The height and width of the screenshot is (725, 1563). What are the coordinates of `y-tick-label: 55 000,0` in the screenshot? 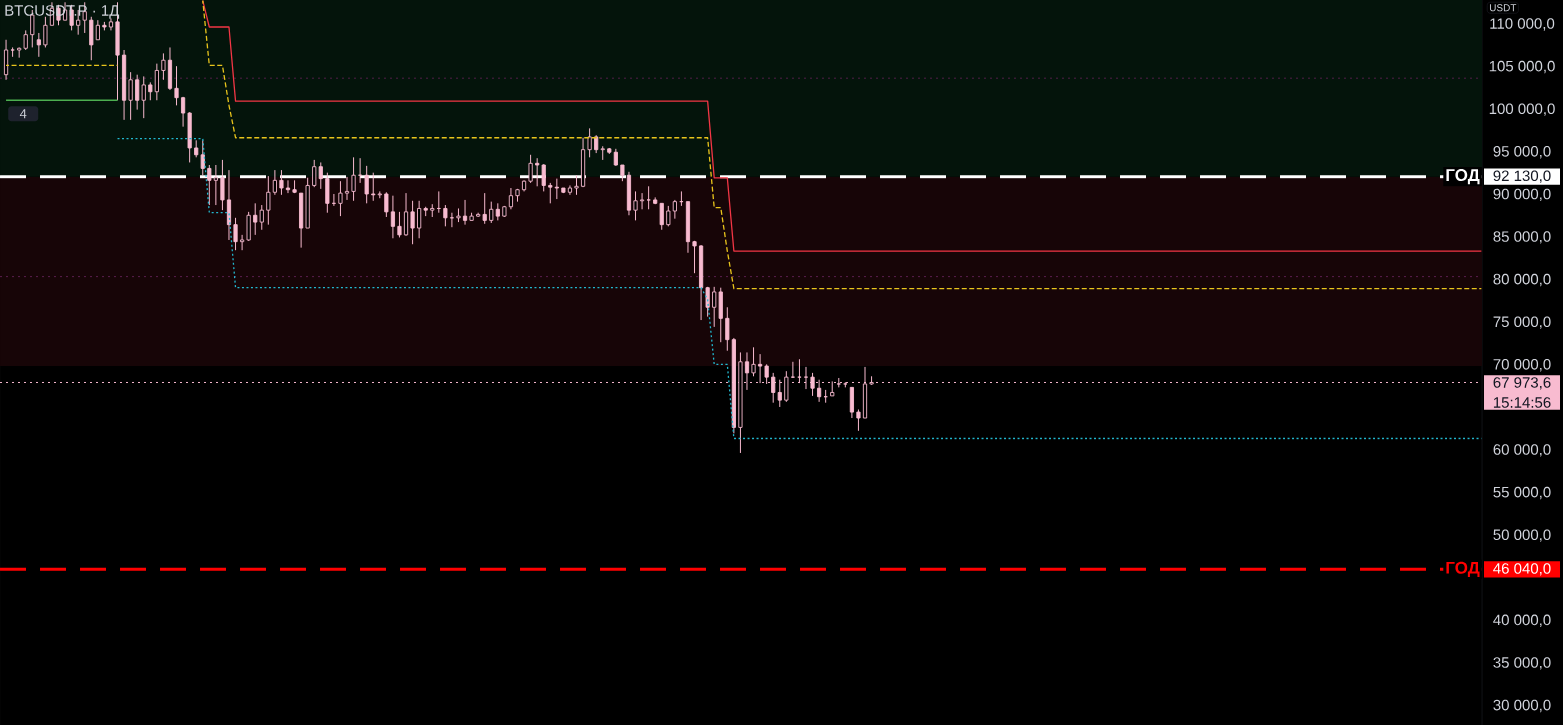 It's located at (1522, 493).